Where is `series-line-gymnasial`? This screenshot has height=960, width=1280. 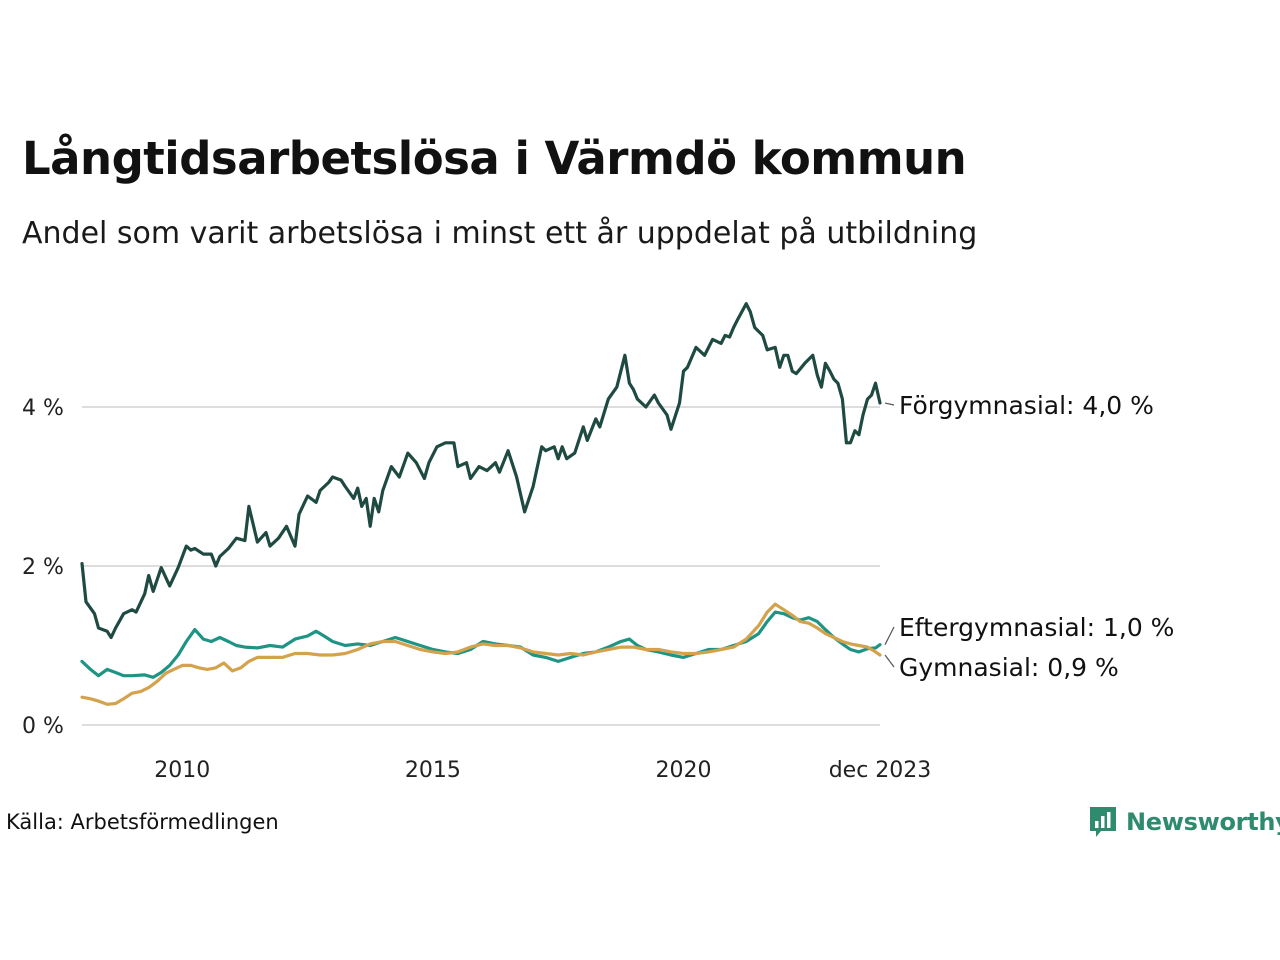 series-line-gymnasial is located at coordinates (481, 654).